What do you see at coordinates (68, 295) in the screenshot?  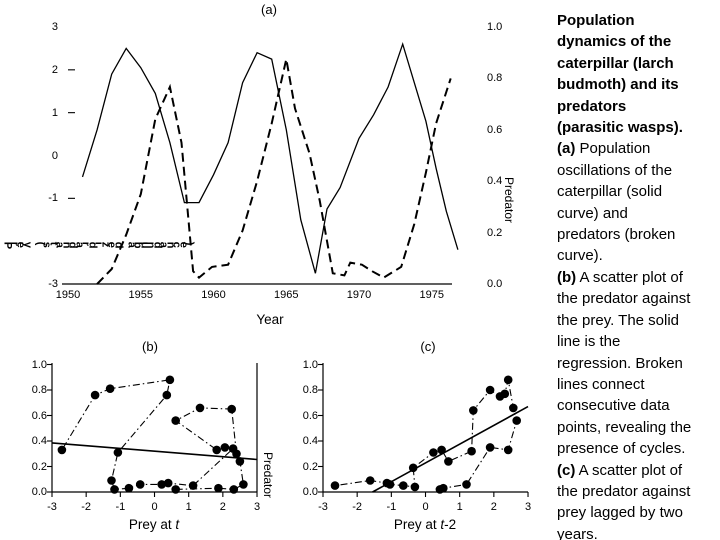 I see `panel-a-x-tick-label: 1950` at bounding box center [68, 295].